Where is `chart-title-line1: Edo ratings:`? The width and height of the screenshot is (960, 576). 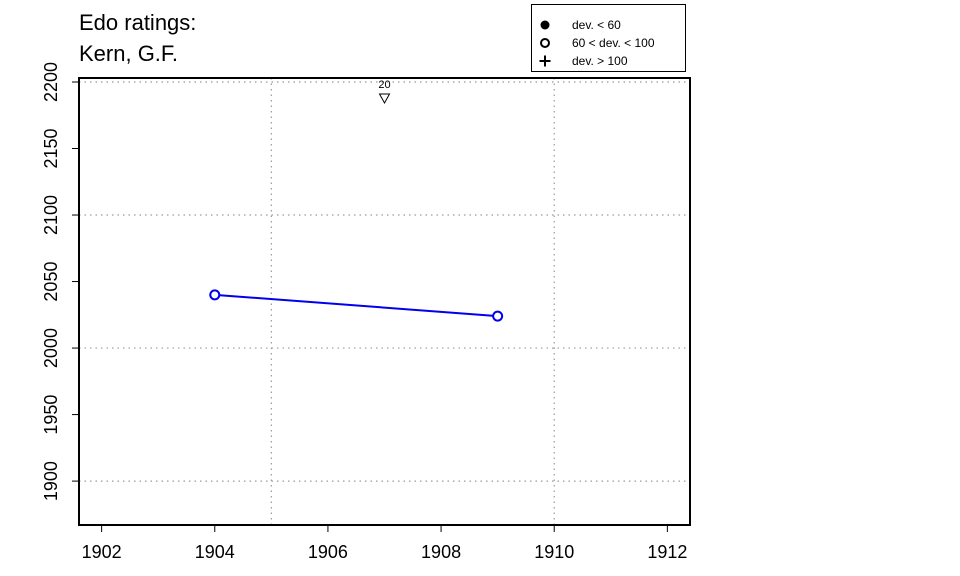 chart-title-line1: Edo ratings: is located at coordinates (138, 22).